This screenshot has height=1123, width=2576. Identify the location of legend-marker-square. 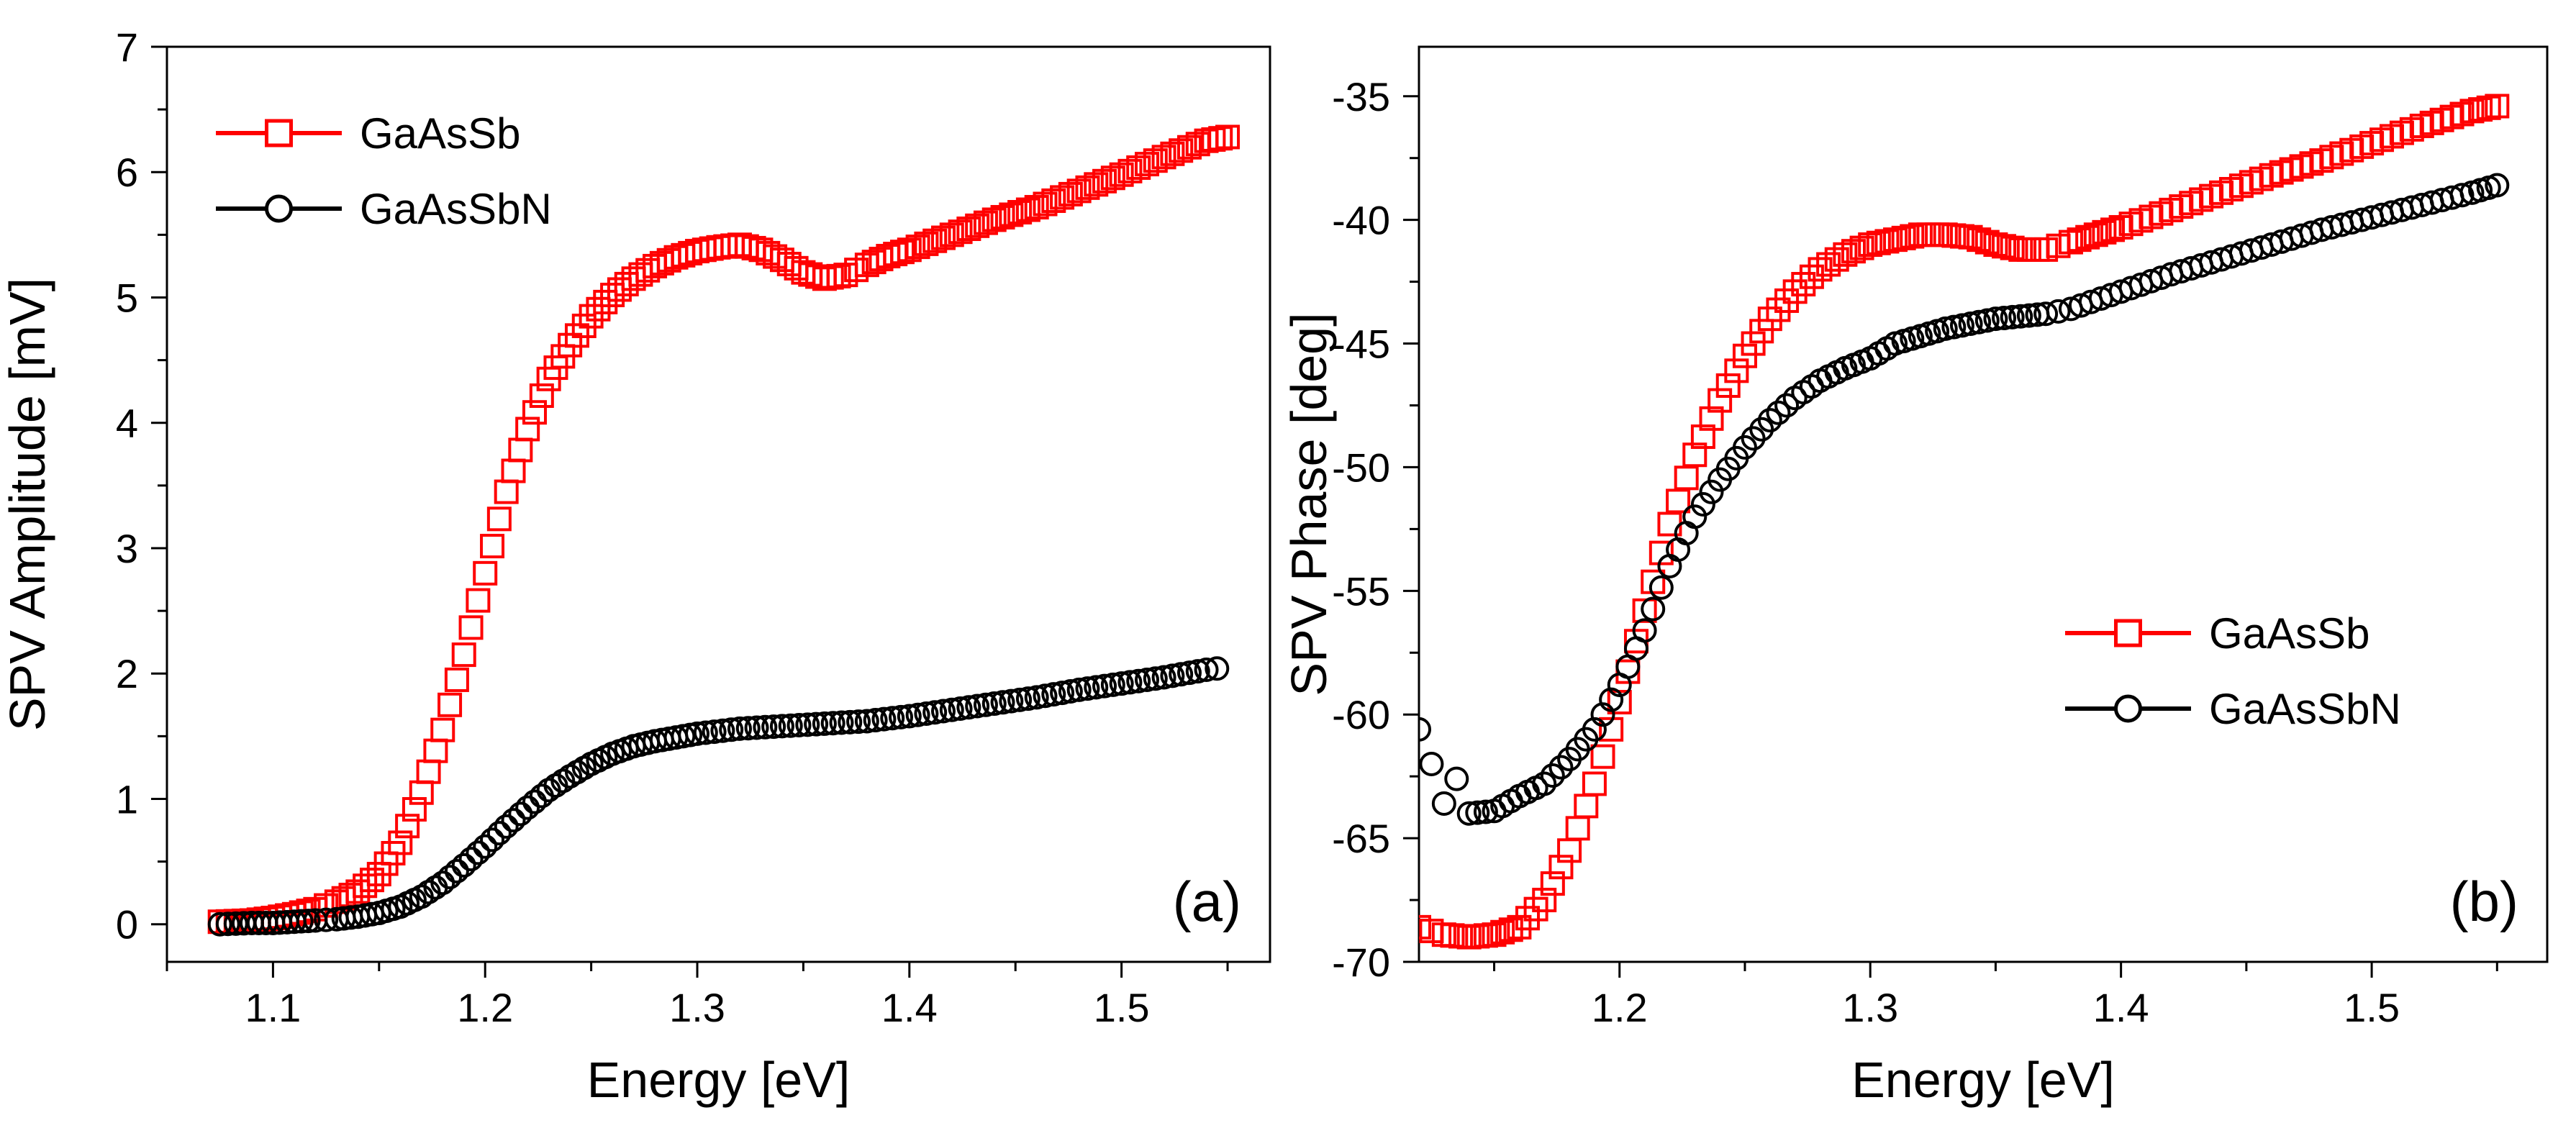
(2128, 633).